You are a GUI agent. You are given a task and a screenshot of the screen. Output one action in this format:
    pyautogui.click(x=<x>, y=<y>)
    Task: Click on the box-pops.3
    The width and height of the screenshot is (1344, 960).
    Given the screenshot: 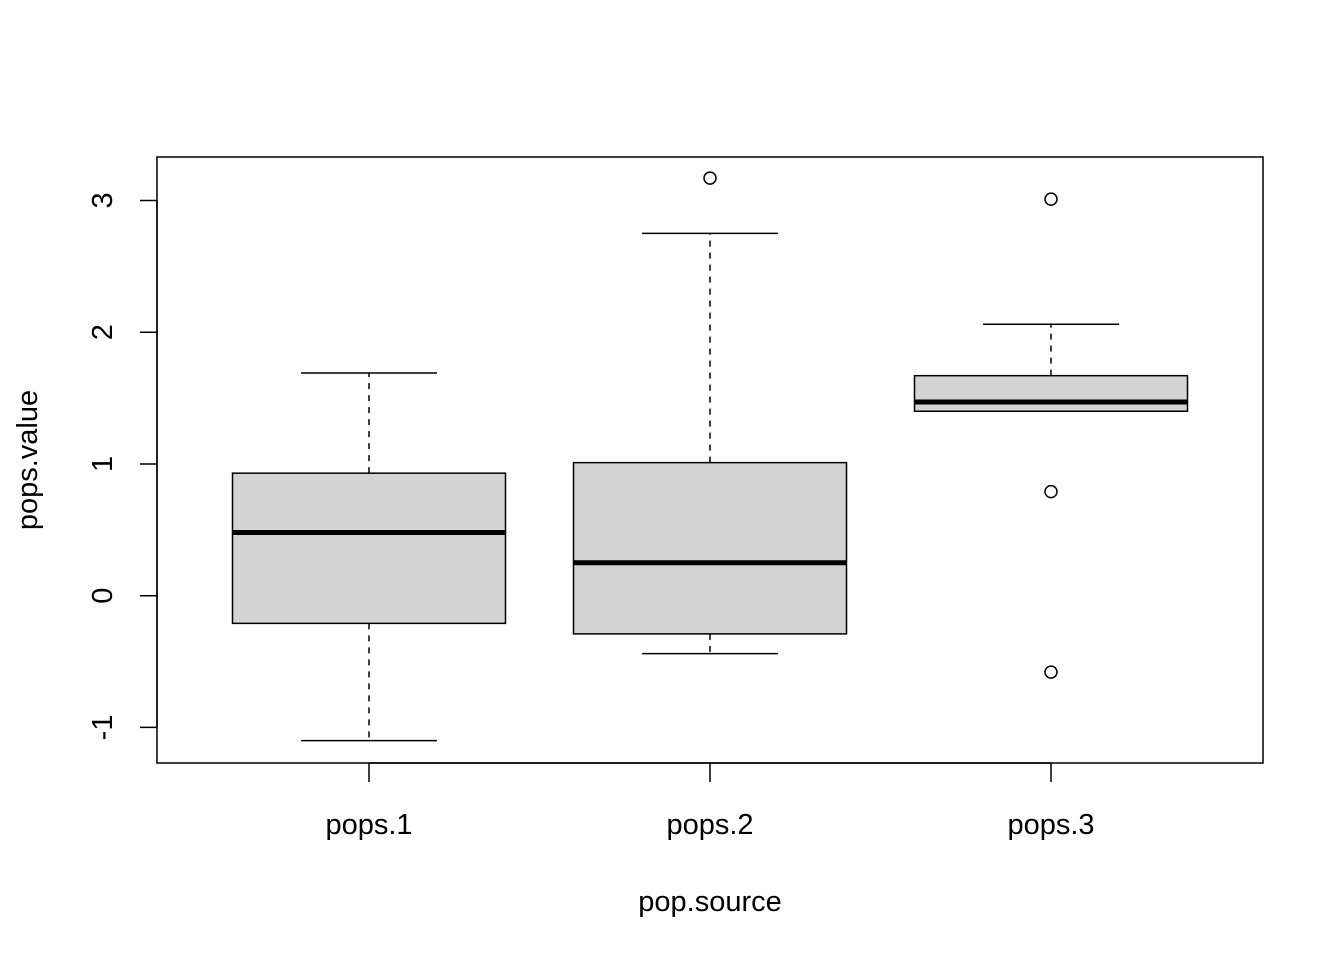 What is the action you would take?
    pyautogui.click(x=1051, y=435)
    